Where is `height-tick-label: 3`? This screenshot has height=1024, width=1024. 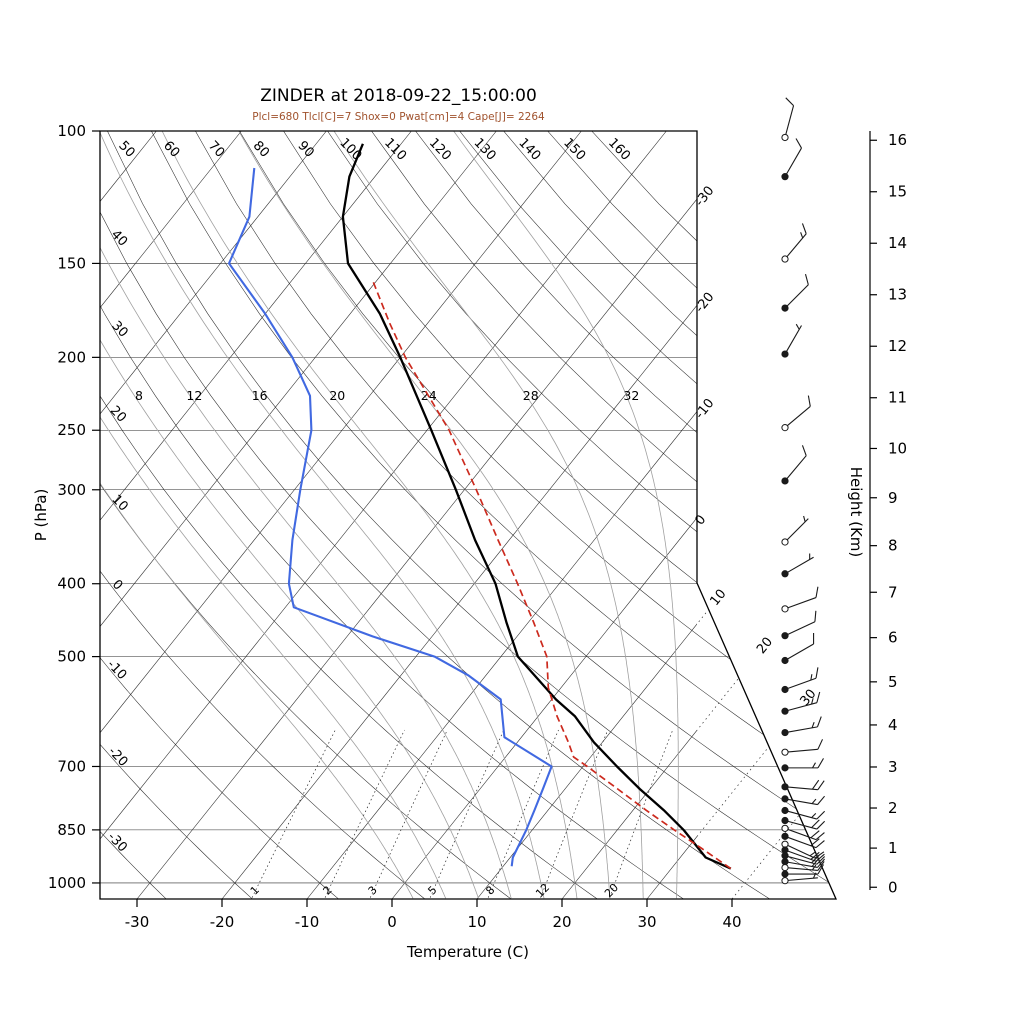 height-tick-label: 3 is located at coordinates (893, 767).